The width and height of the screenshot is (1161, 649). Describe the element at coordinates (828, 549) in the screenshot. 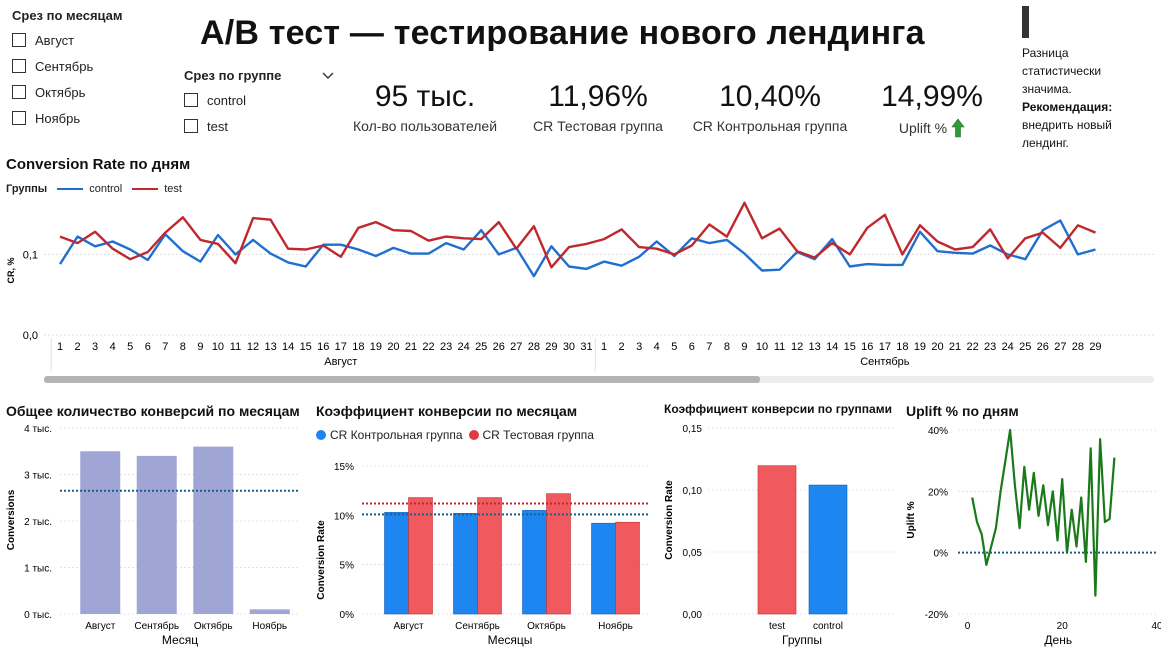

I see `bar-control` at that location.